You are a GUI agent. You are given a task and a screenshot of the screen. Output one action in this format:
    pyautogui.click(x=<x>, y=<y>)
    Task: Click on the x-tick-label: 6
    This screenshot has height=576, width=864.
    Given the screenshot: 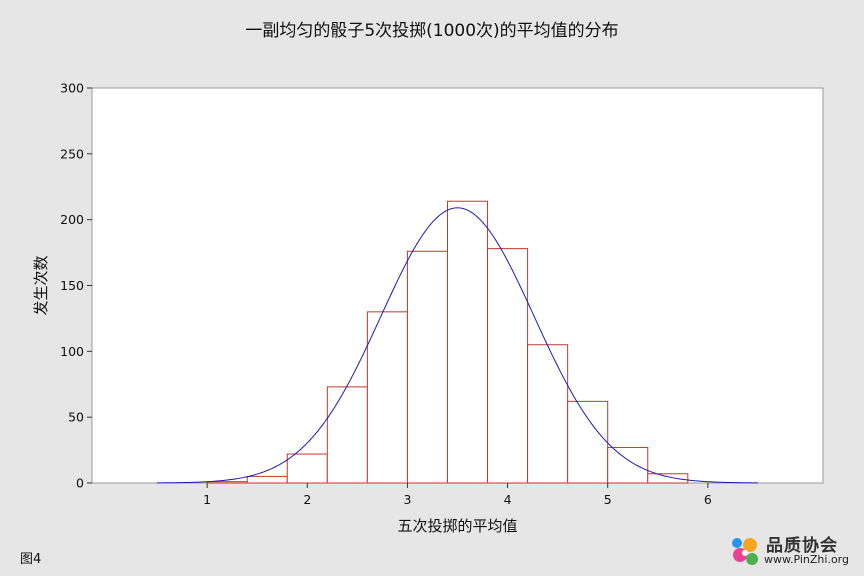 What is the action you would take?
    pyautogui.click(x=708, y=499)
    